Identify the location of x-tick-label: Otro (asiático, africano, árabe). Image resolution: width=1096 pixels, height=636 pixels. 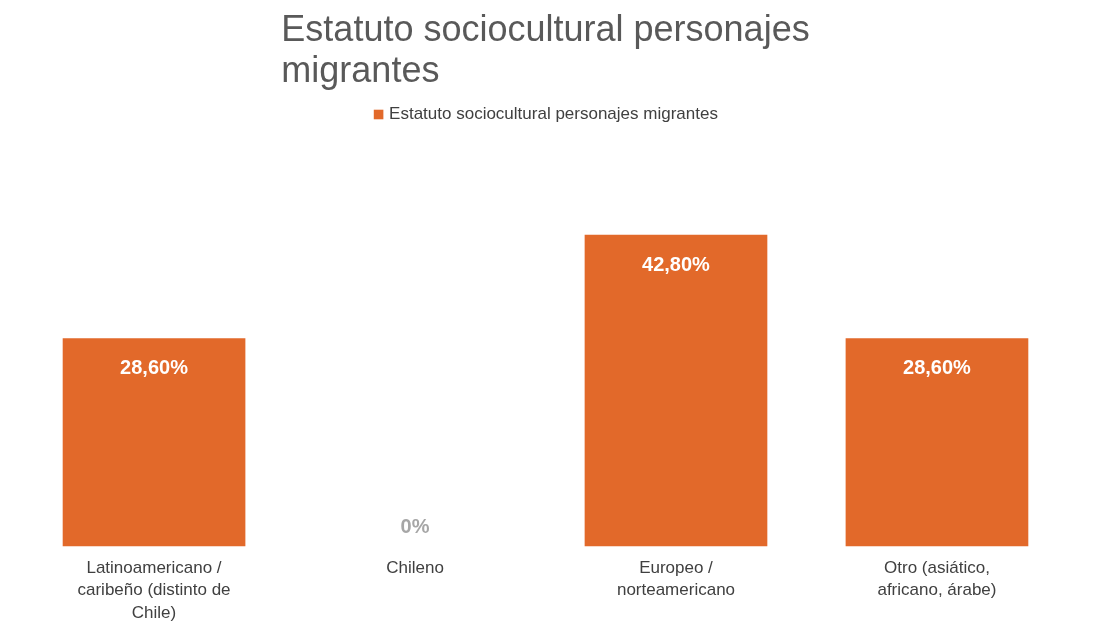
(937, 578).